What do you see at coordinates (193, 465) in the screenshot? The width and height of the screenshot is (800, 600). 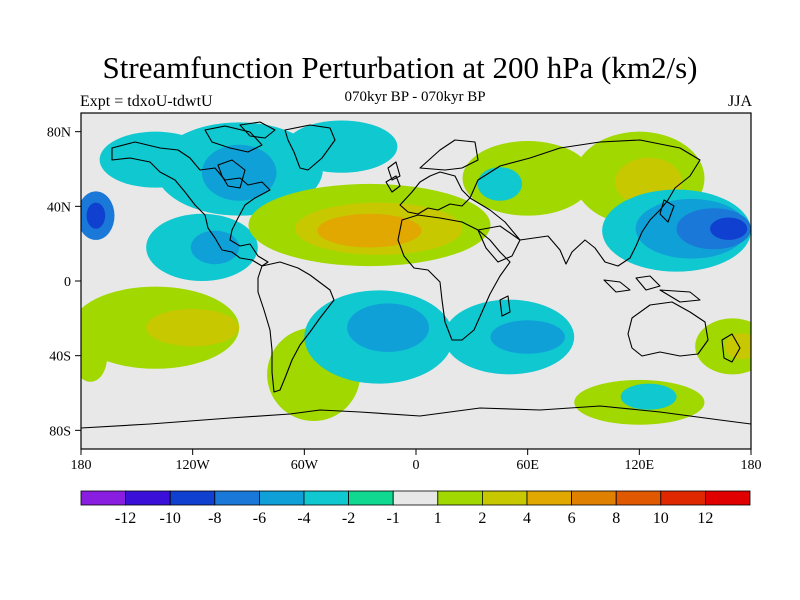 I see `lon-tick-label: 120W` at bounding box center [193, 465].